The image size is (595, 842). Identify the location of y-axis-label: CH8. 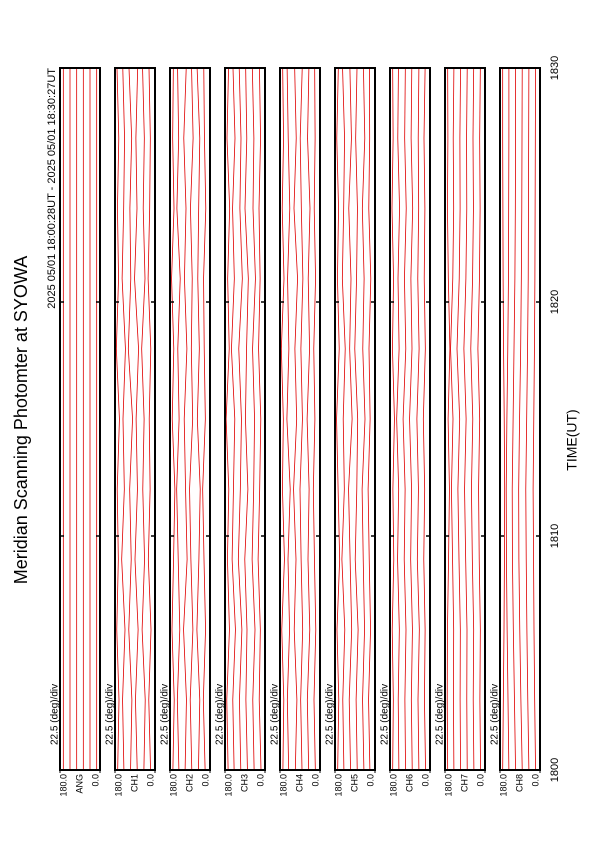
(519, 783).